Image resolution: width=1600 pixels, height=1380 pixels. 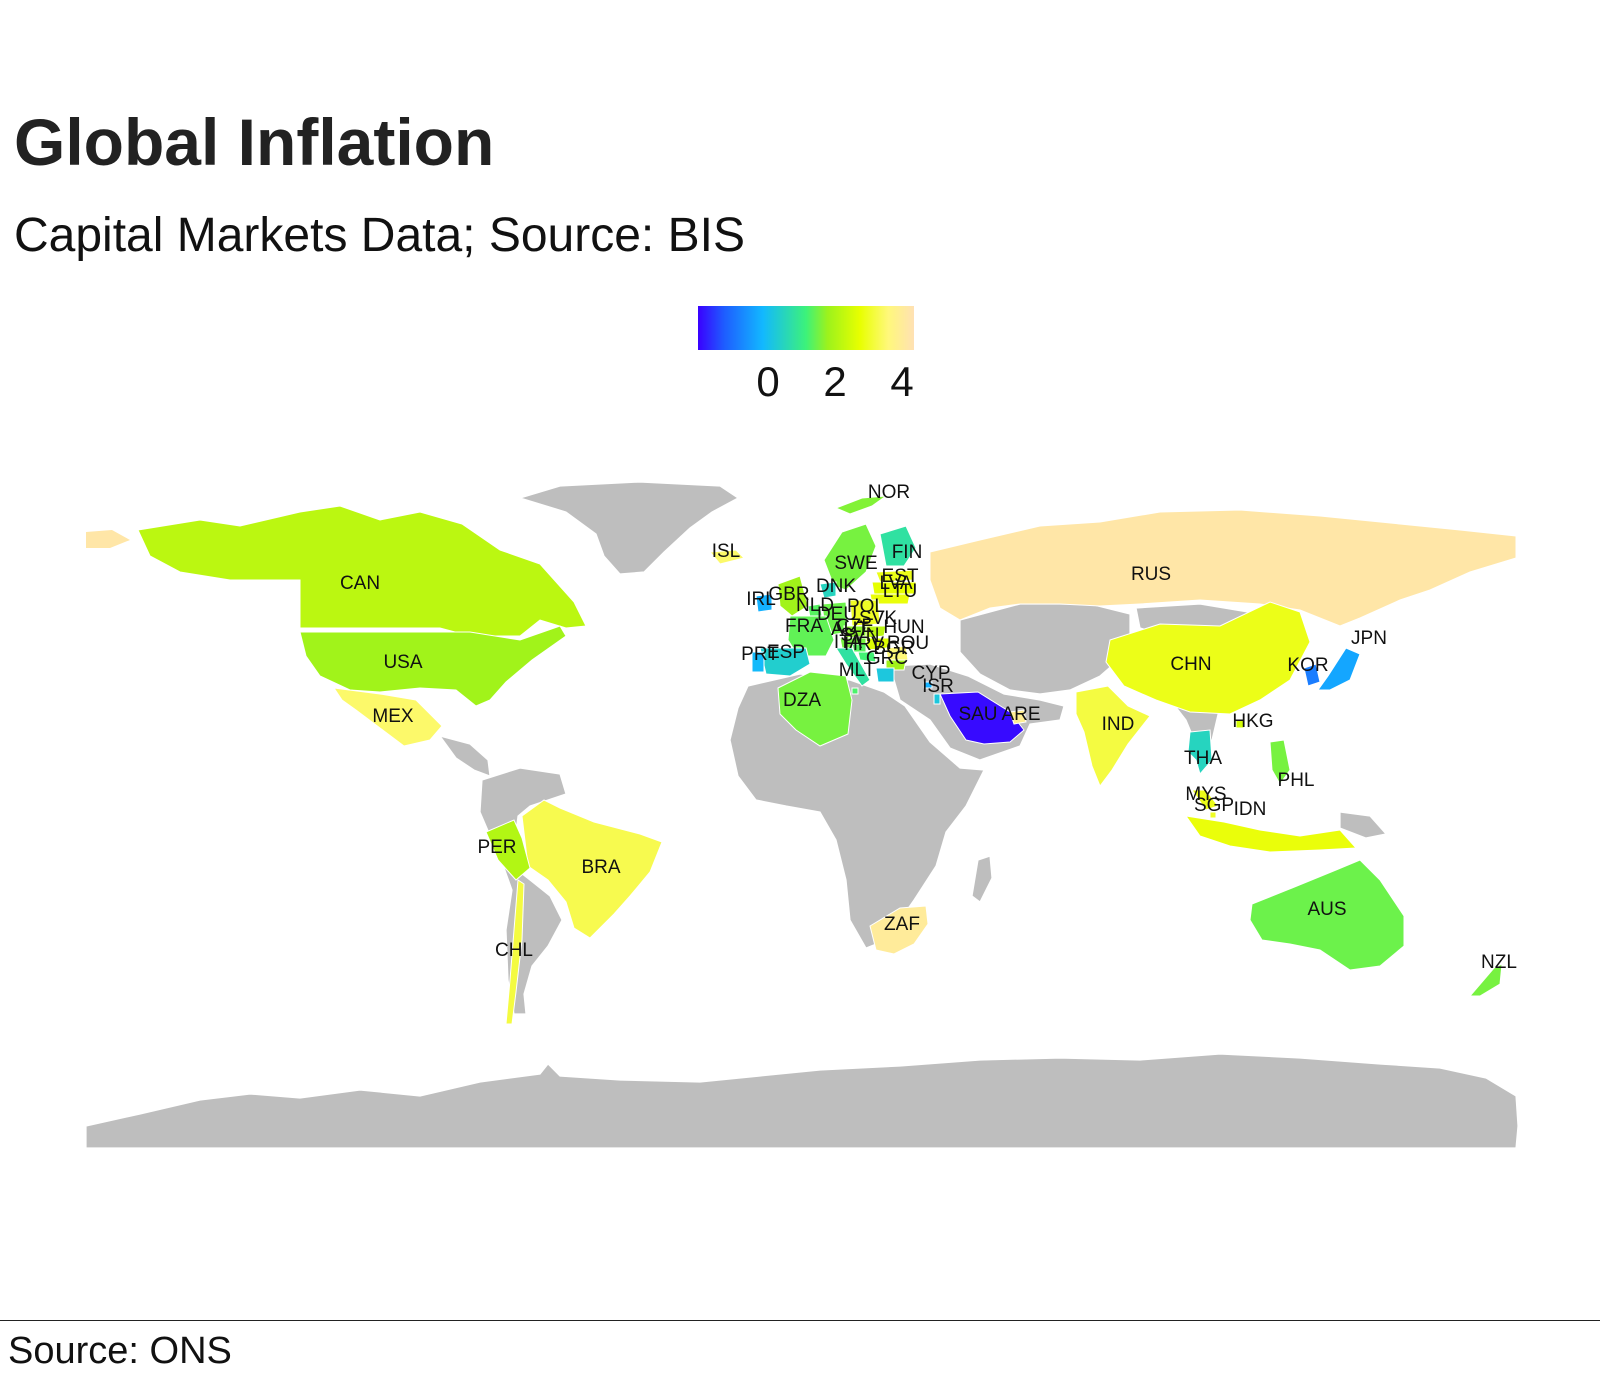 I want to click on country-label-rus: RUS, so click(x=1151, y=574).